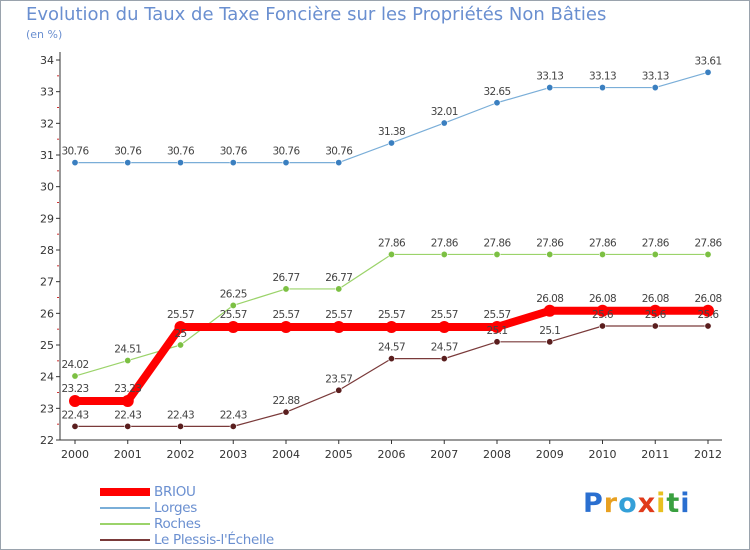  What do you see at coordinates (550, 454) in the screenshot?
I see `x-tick-label: 2009` at bounding box center [550, 454].